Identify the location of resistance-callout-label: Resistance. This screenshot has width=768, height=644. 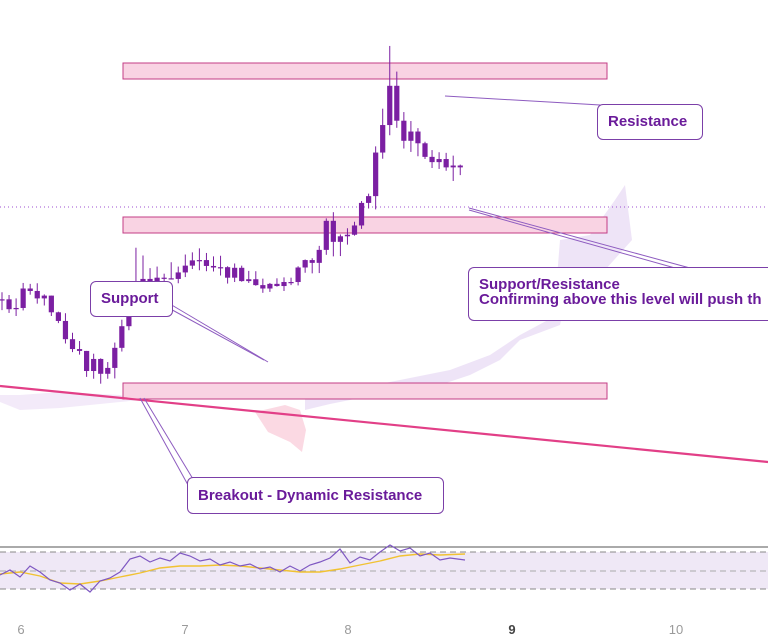
(648, 121).